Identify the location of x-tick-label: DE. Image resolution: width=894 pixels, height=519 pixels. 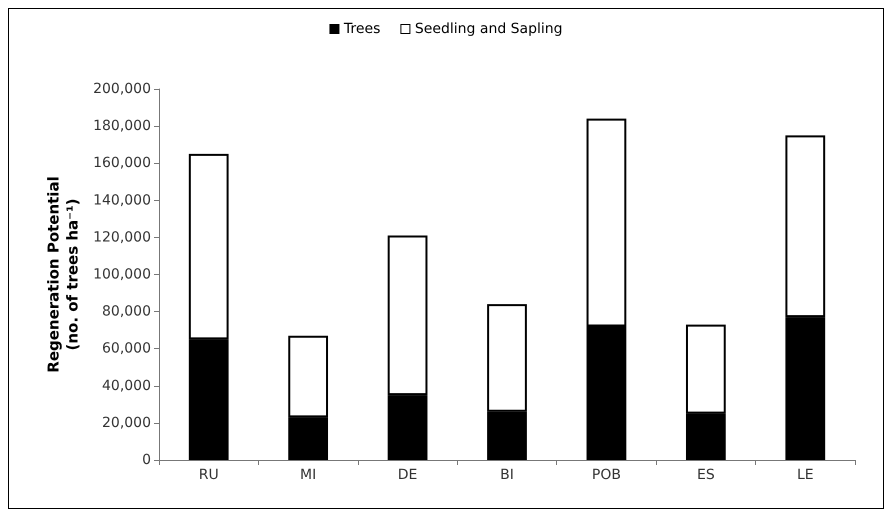
(408, 475).